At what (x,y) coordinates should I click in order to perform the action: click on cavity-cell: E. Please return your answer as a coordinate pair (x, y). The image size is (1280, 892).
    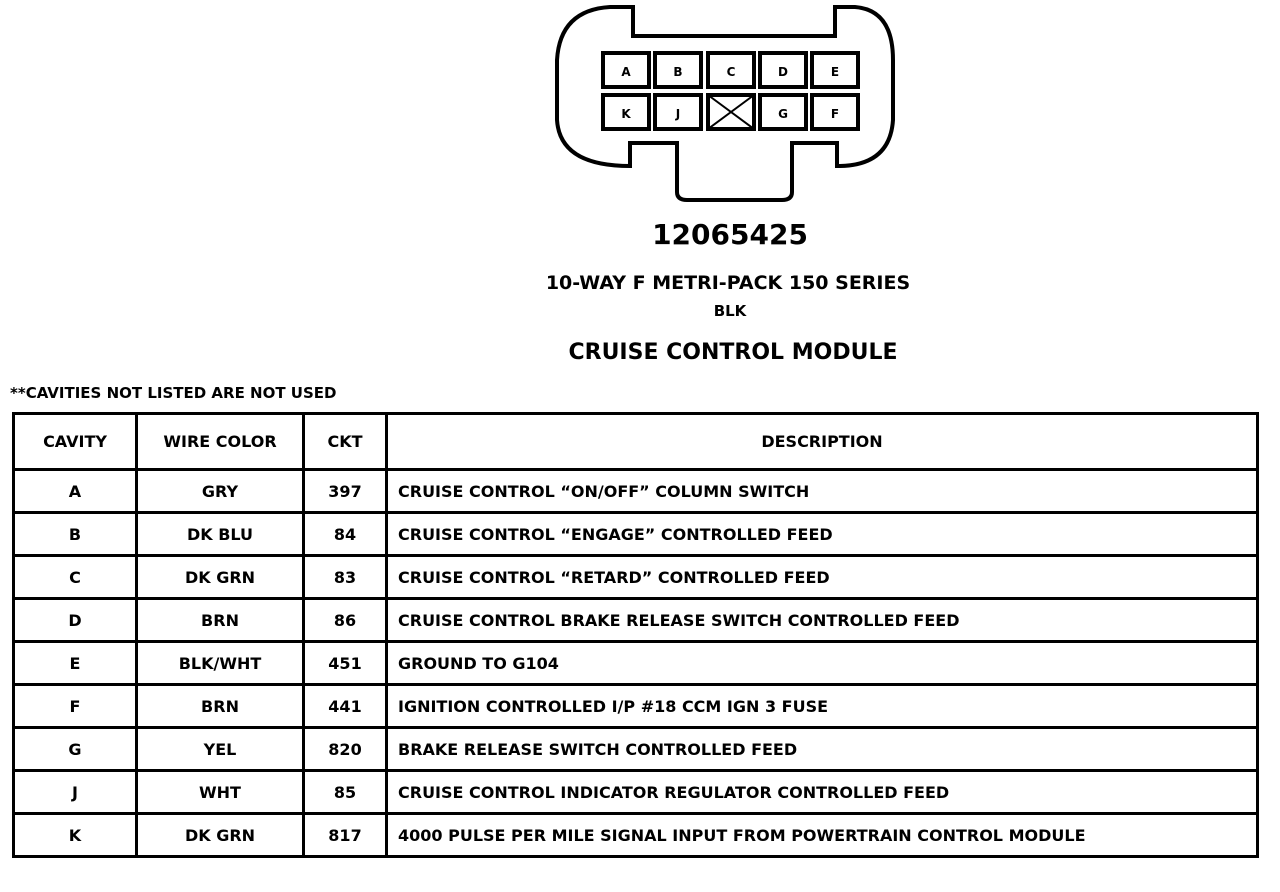
    Looking at the image, I should click on (75, 663).